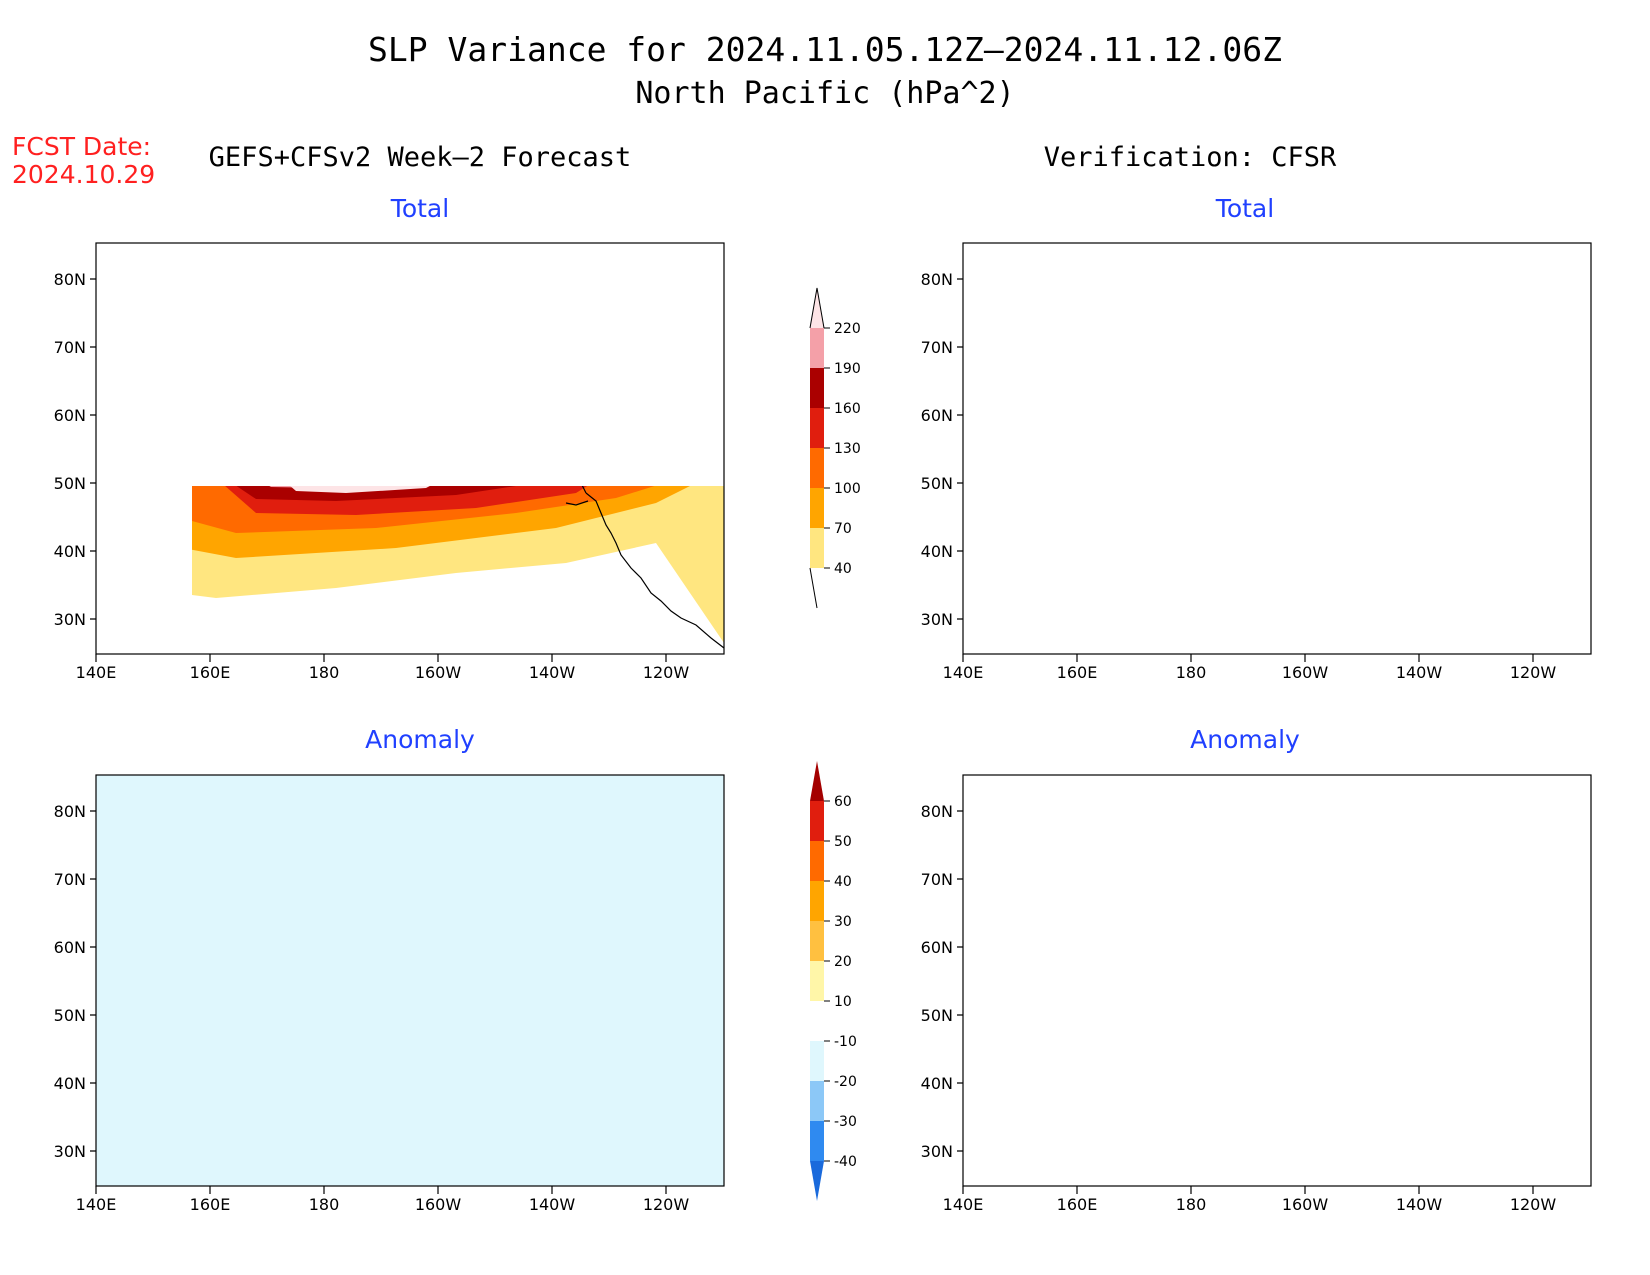 The image size is (1650, 1275). What do you see at coordinates (845, 1122) in the screenshot?
I see `colorbar-label: -30` at bounding box center [845, 1122].